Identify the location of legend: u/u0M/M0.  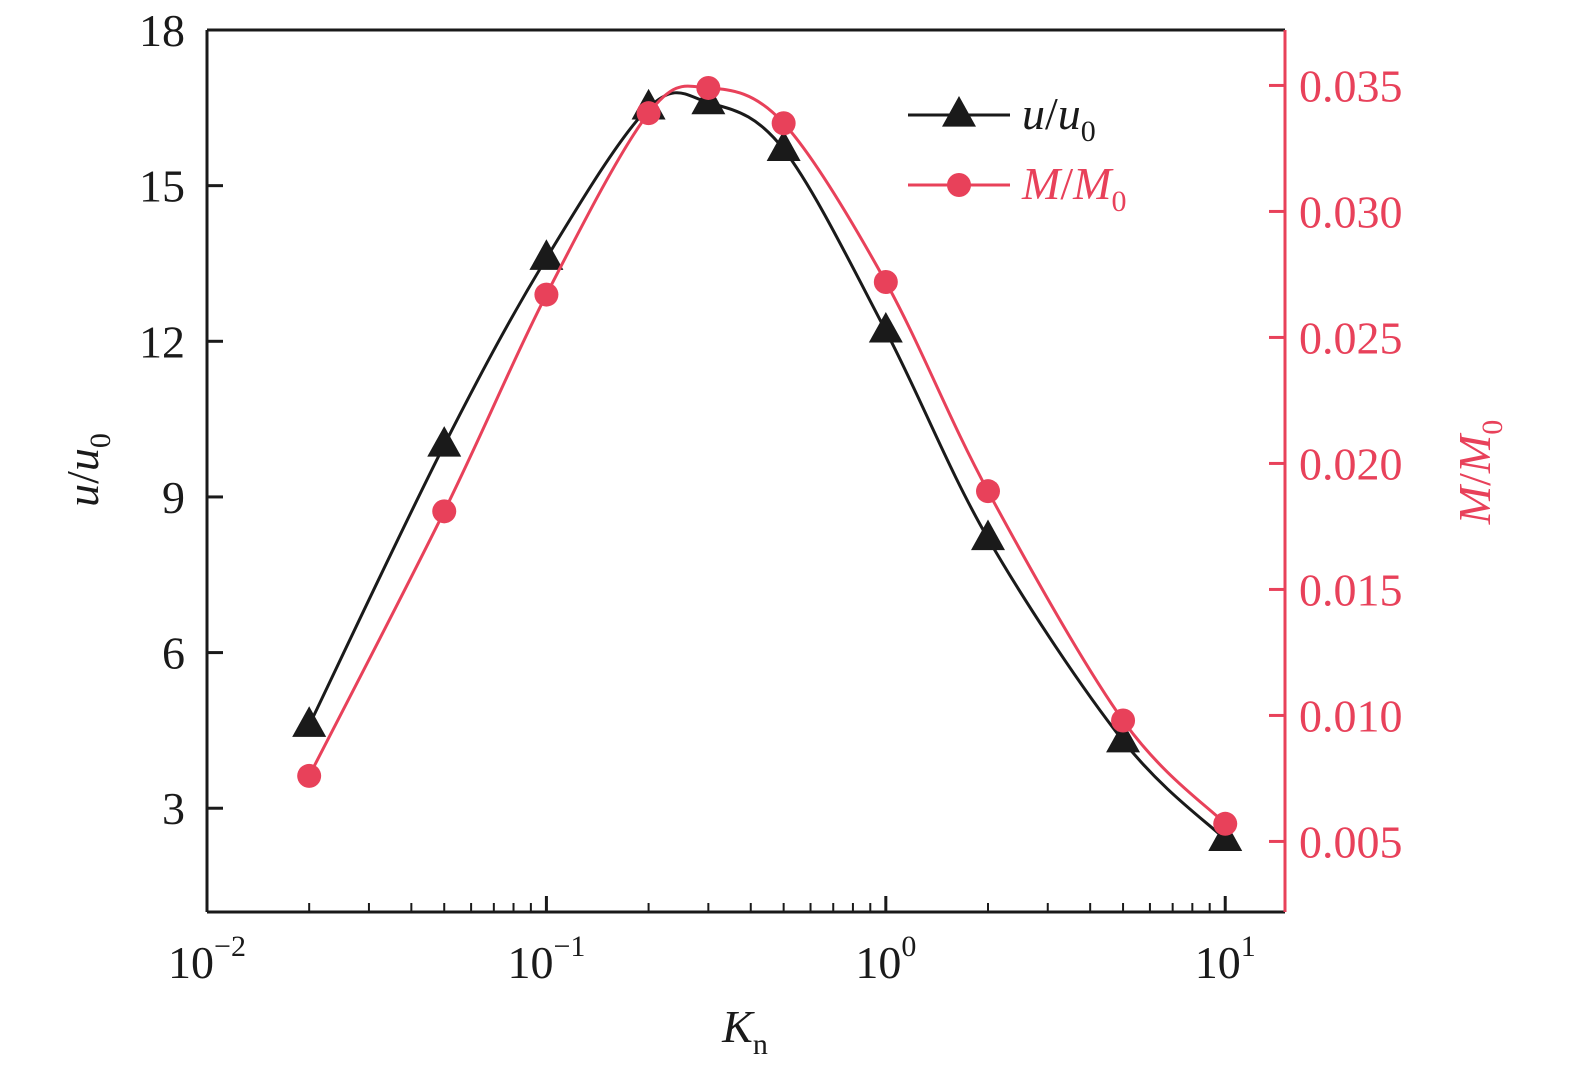
(1017, 153).